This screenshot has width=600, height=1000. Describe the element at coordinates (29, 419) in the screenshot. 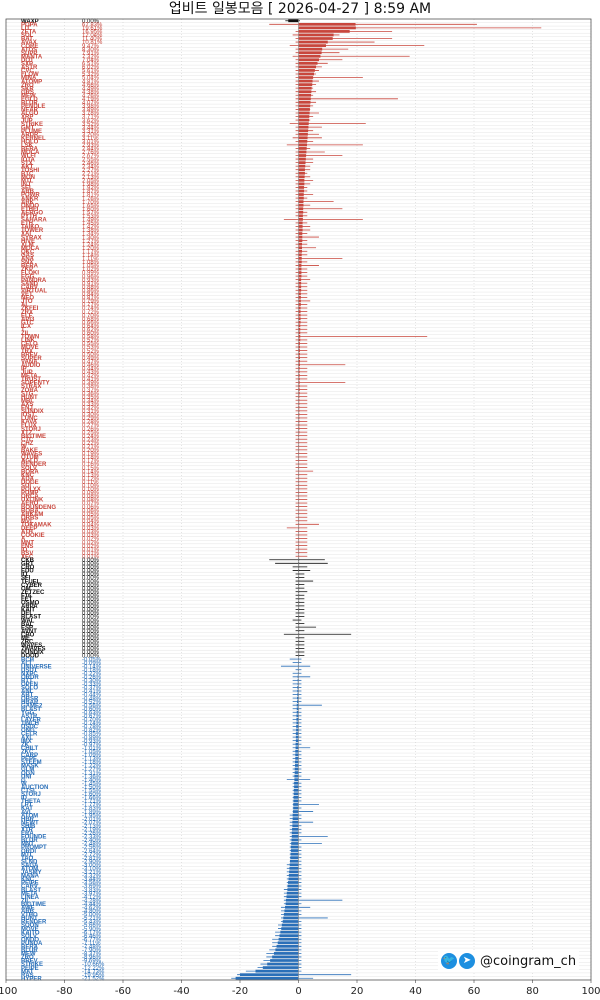

I see `coin-label: LUNC` at that location.